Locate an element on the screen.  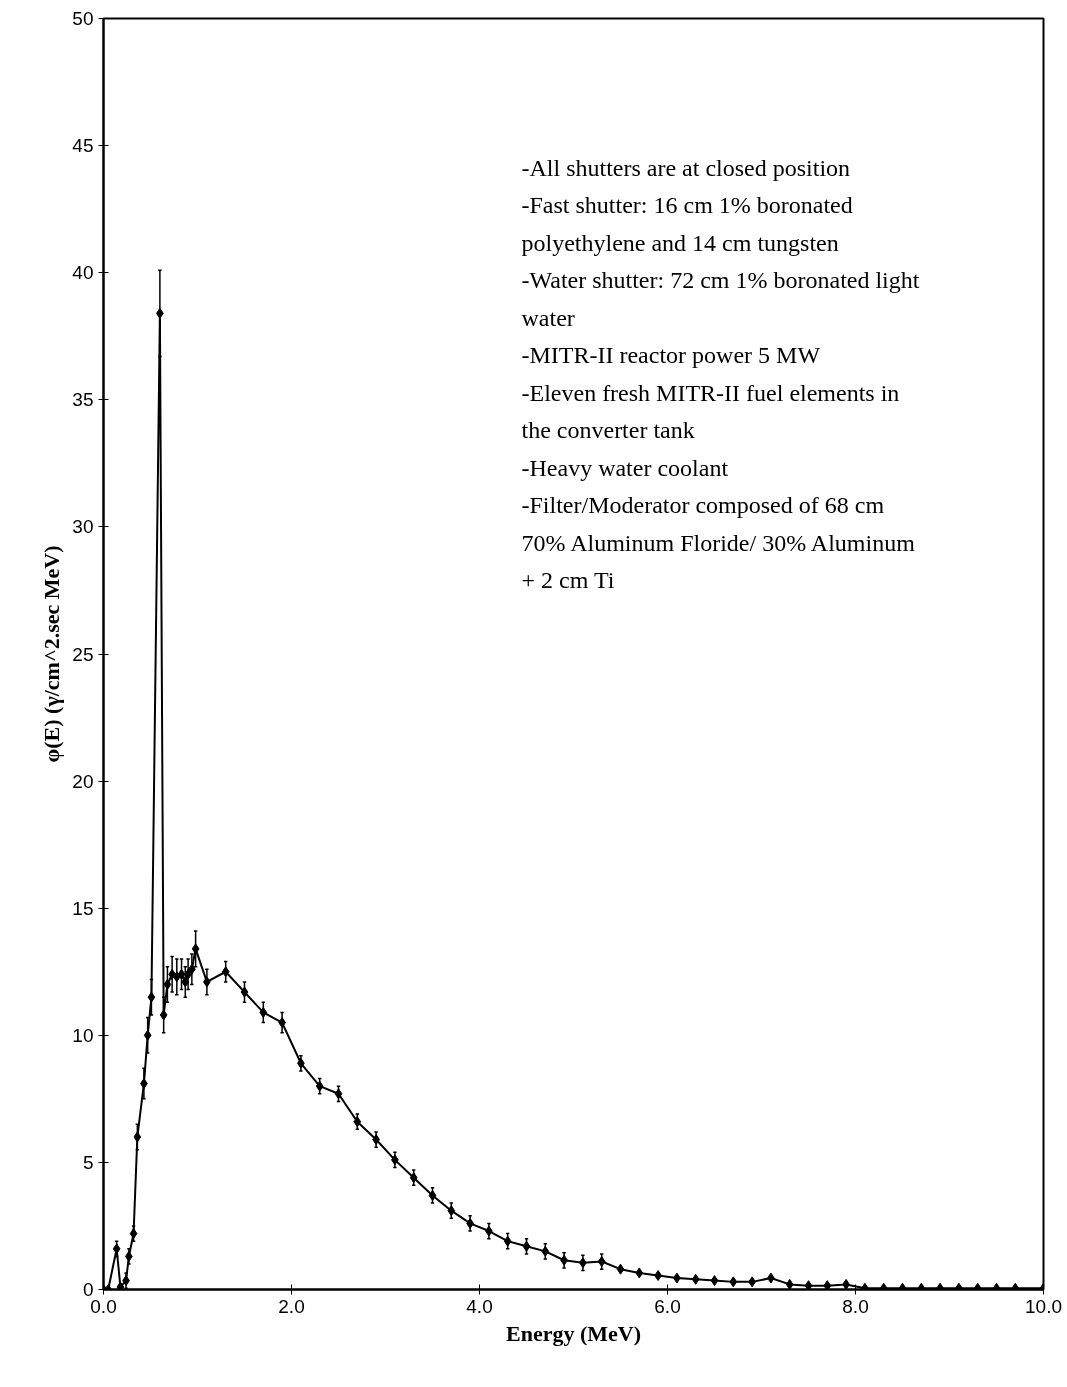
y-tick-label: 15 is located at coordinates (83, 908).